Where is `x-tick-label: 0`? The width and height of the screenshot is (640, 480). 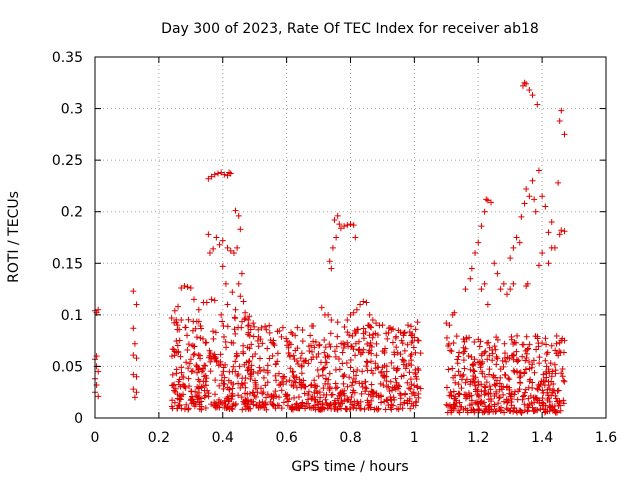 x-tick-label: 0 is located at coordinates (95, 438).